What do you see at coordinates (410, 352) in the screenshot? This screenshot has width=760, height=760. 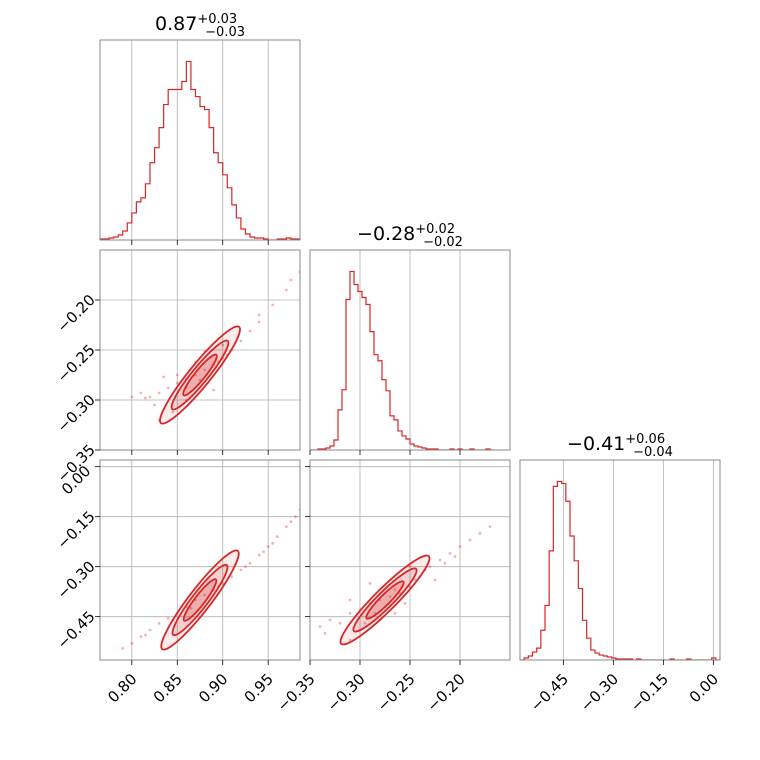 I see `histogram-panel-p2` at bounding box center [410, 352].